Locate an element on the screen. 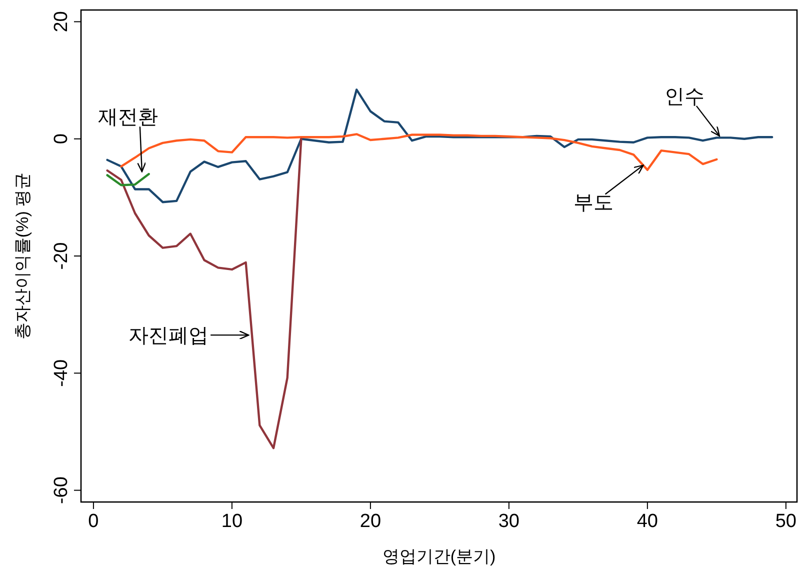 This screenshot has height=573, width=799. y-tick-label: -40 is located at coordinates (61, 373).